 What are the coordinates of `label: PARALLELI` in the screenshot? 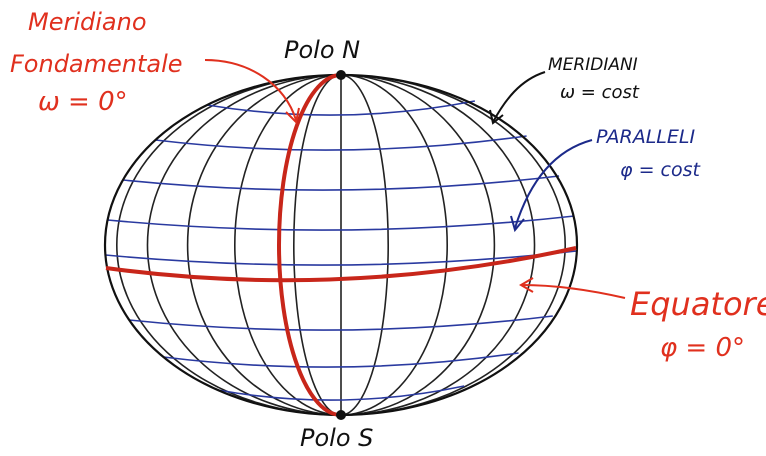 It's located at (645, 137).